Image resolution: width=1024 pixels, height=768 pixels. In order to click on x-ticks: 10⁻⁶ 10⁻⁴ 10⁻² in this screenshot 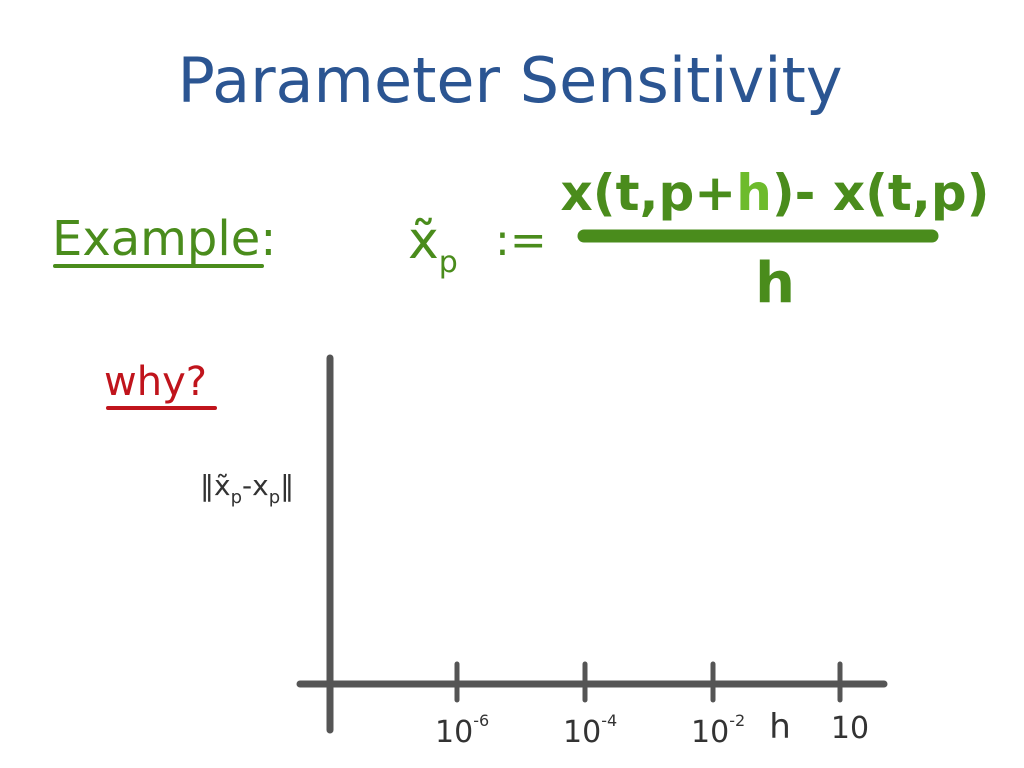, I will do `click(590, 705)`.